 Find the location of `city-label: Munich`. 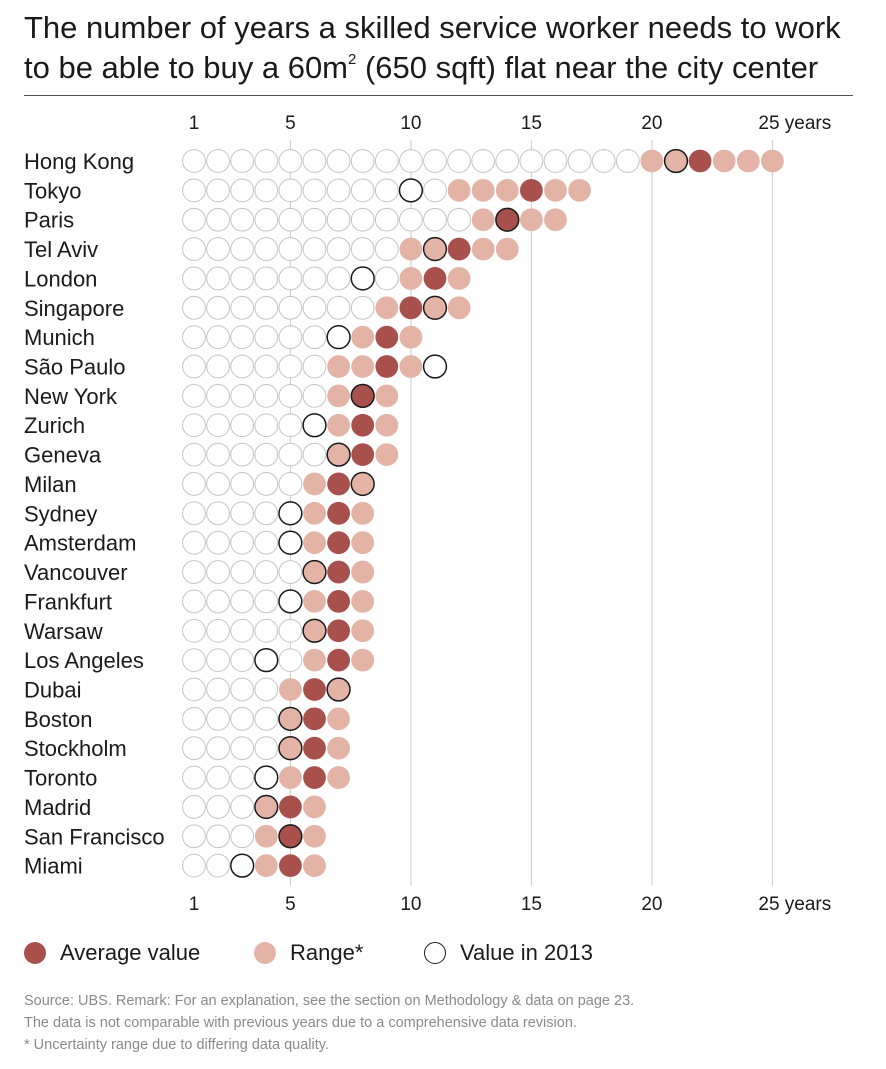

city-label: Munich is located at coordinates (59, 337).